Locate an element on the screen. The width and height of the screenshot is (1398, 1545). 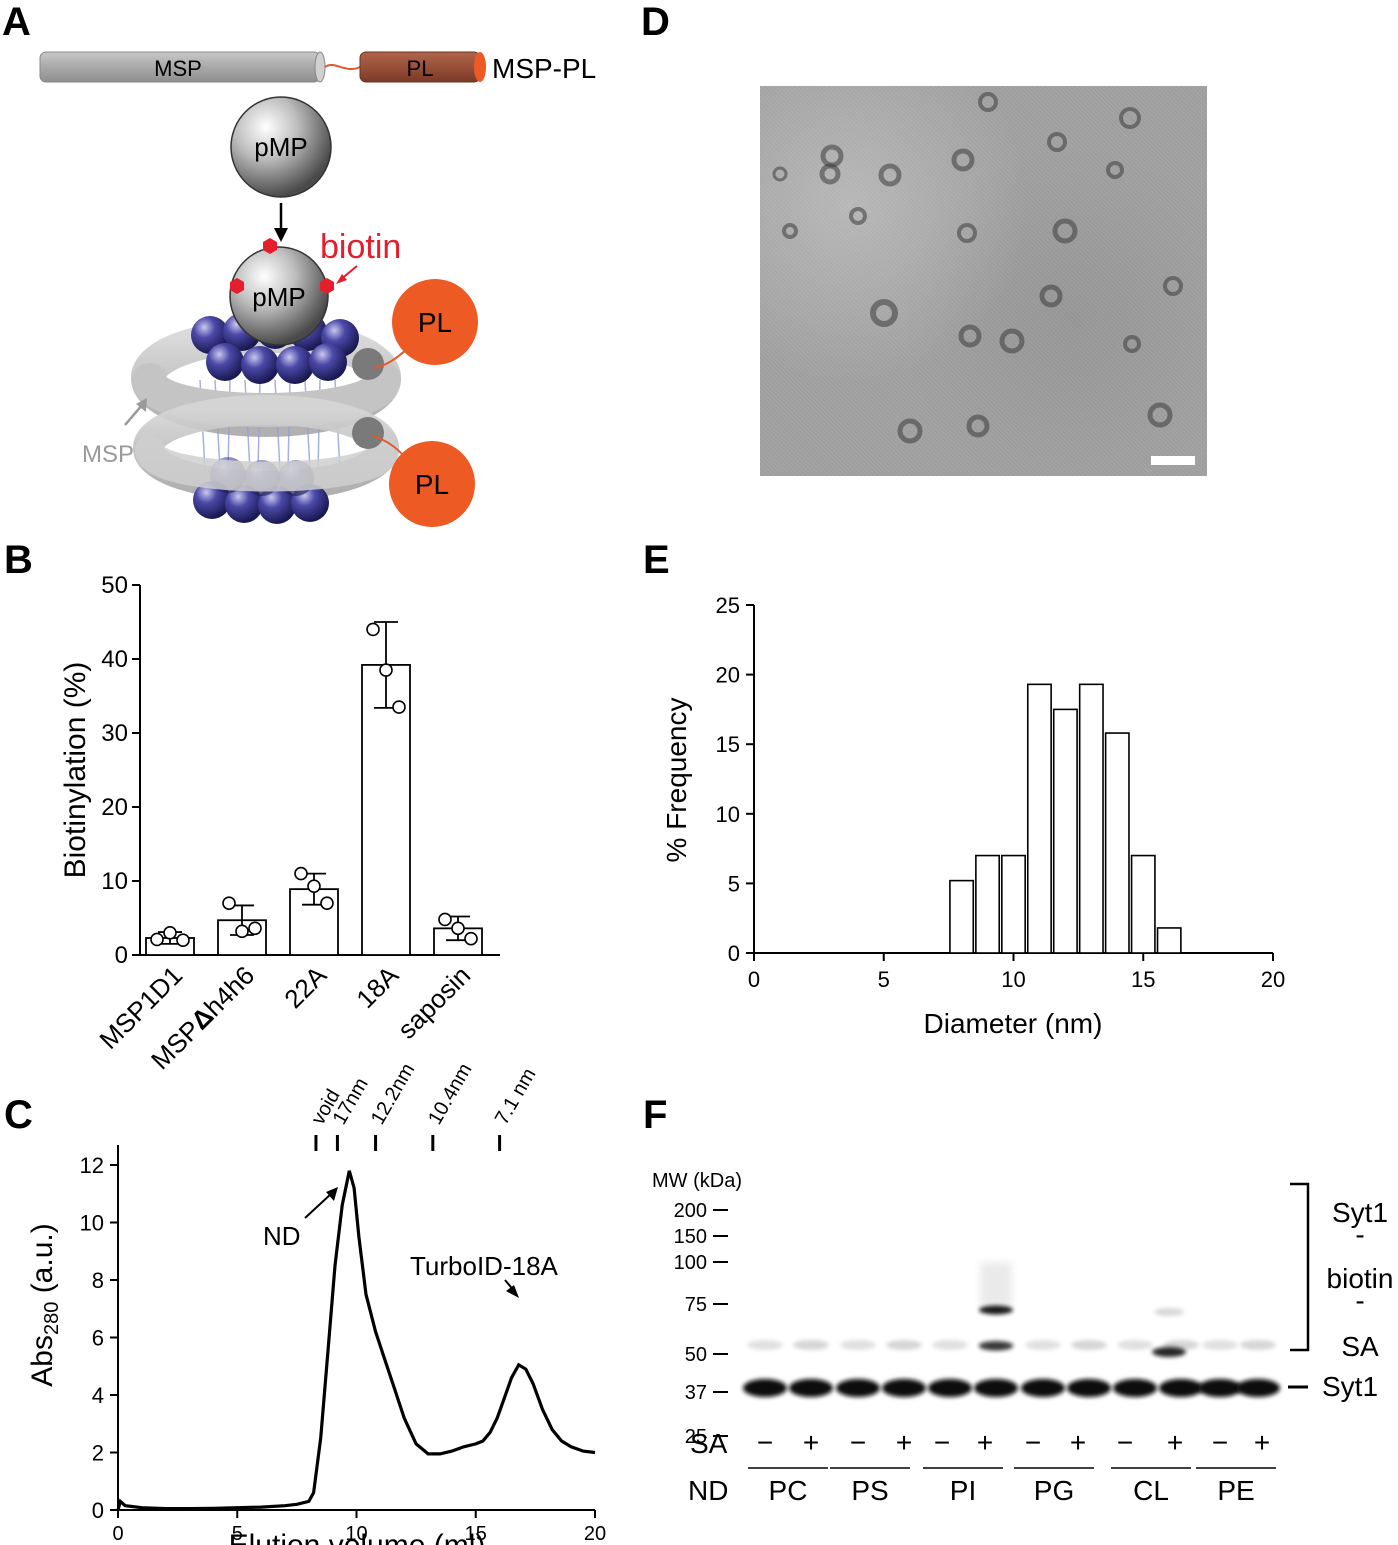
mw-marker-label: 150 is located at coordinates (690, 1237).